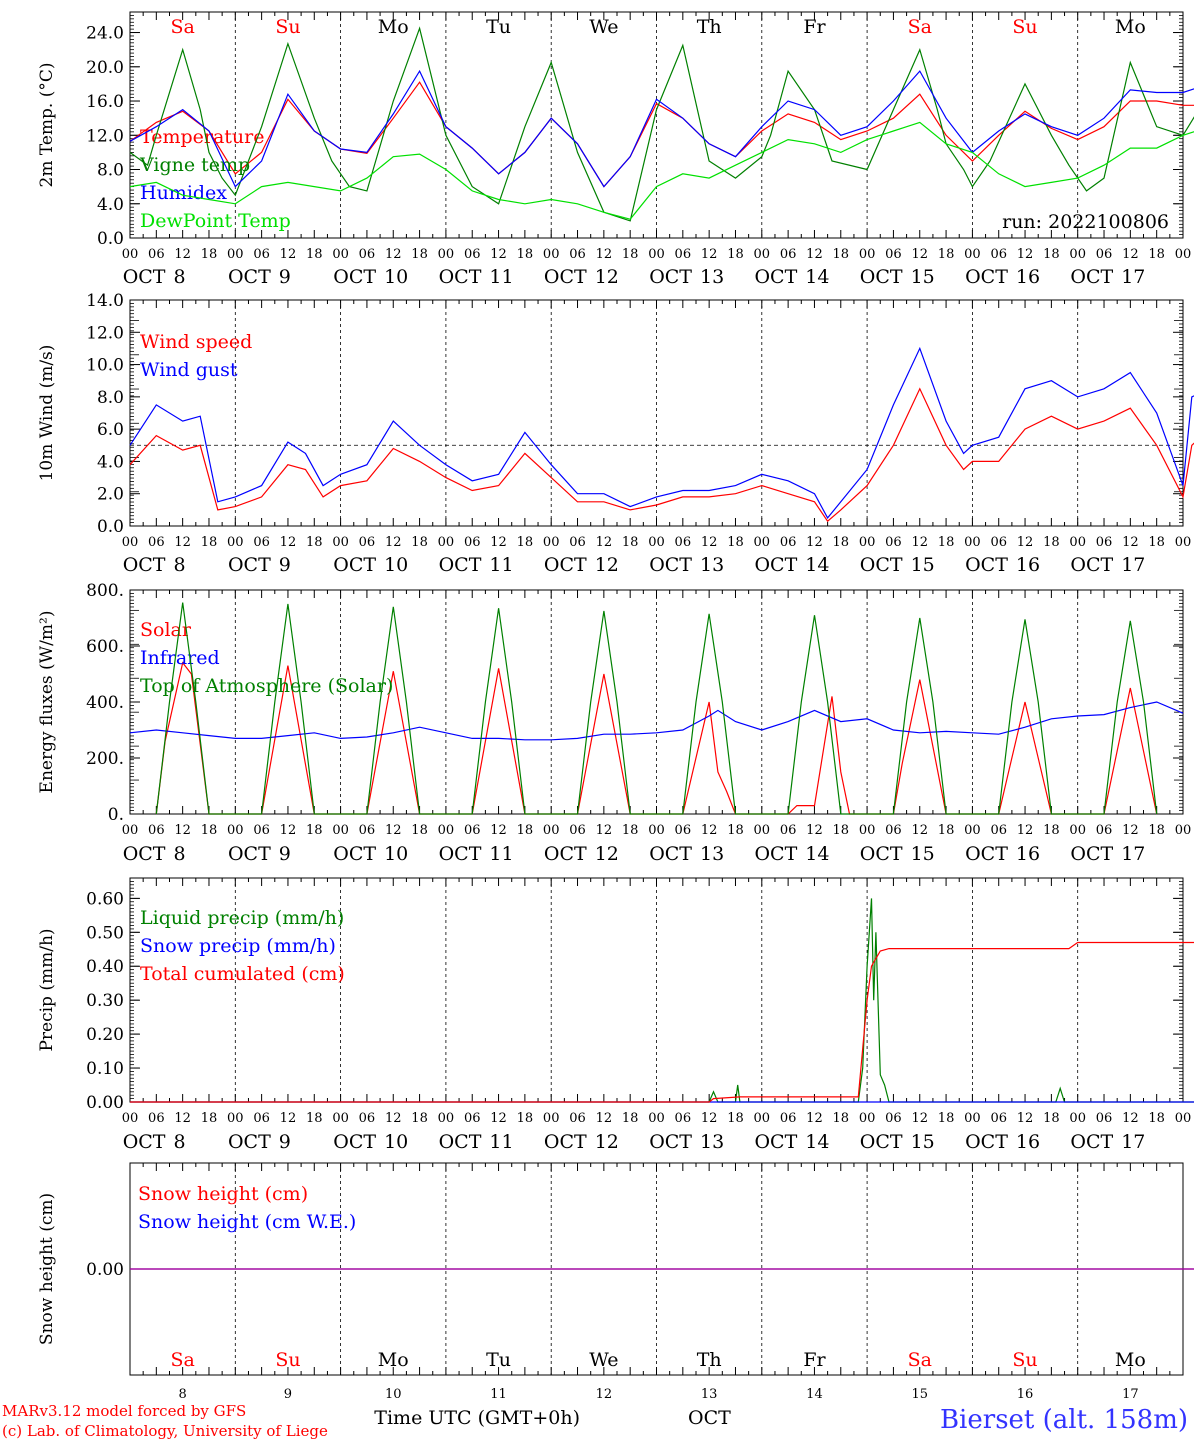 The width and height of the screenshot is (1194, 1440). Describe the element at coordinates (242, 918) in the screenshot. I see `legend-entry: Liquid precip (mm/h)` at that location.